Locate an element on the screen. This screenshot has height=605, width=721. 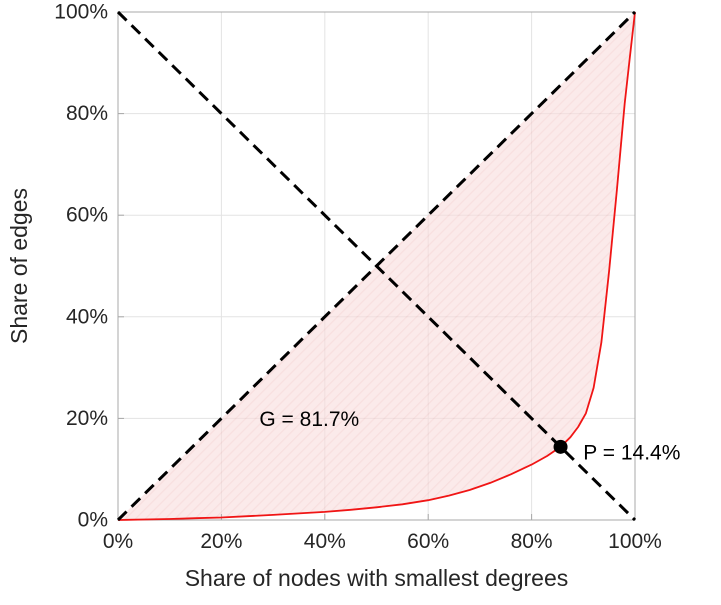
y-tick-label-2: 40% is located at coordinates (87, 316).